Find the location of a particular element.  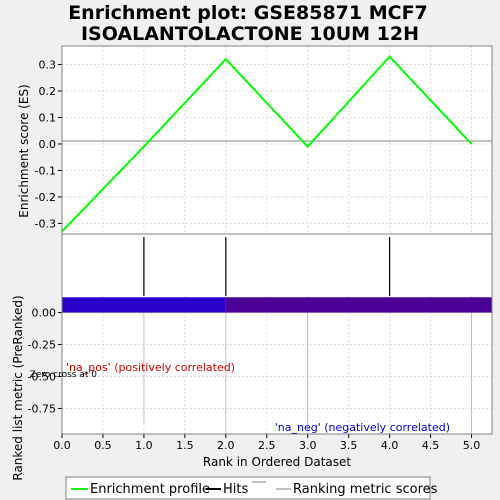

chart-title-line1: Enrichment plot: GSE85871 MCF7 is located at coordinates (248, 13).